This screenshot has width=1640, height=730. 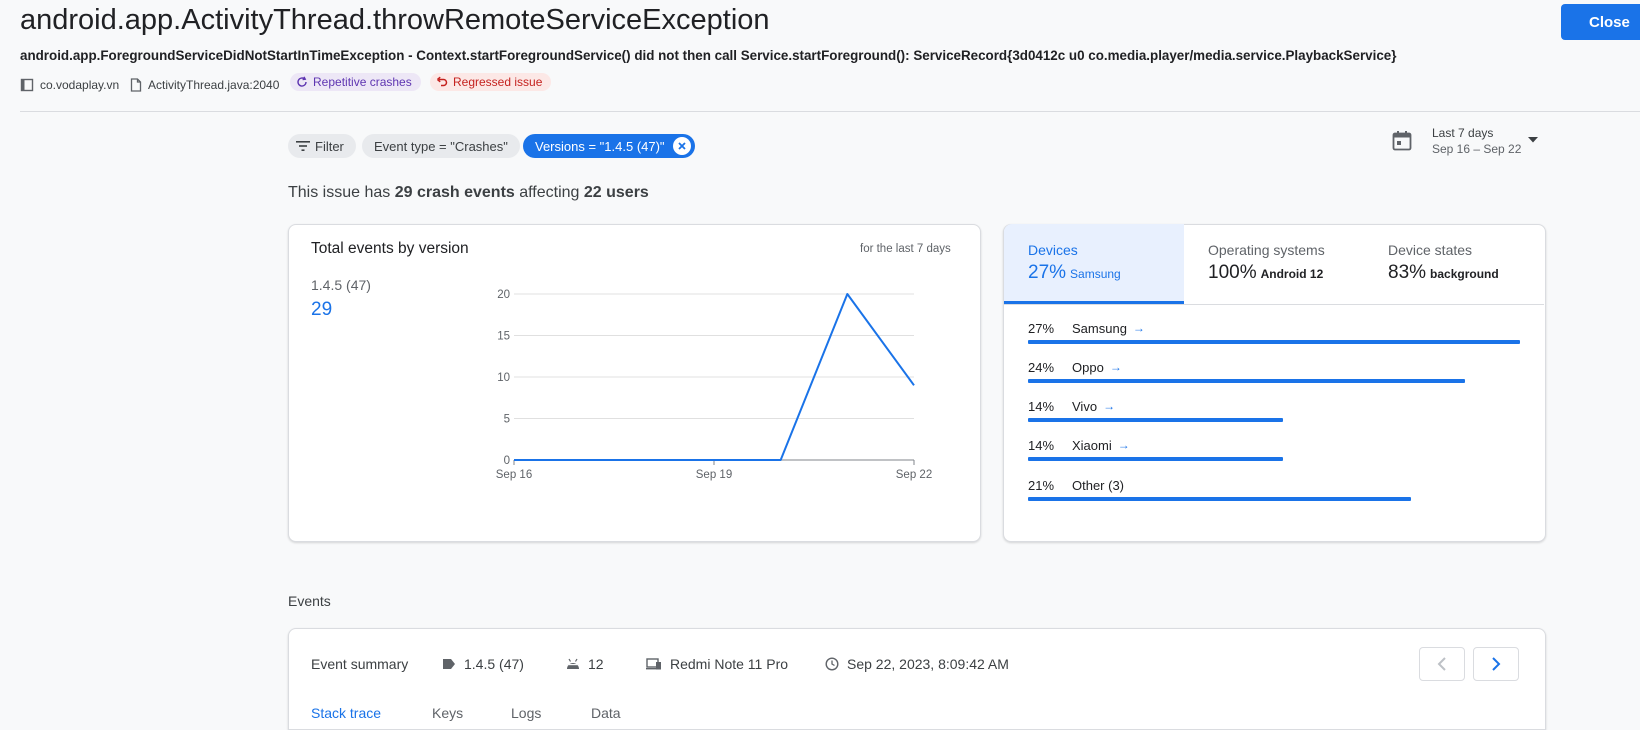 I want to click on chart-title: Total events by version, so click(x=390, y=249).